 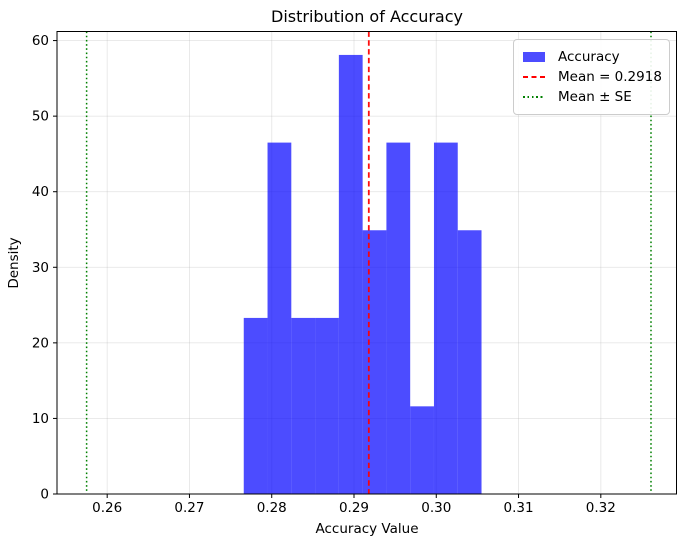 I want to click on x-tick-label: 0.26, so click(x=107, y=508).